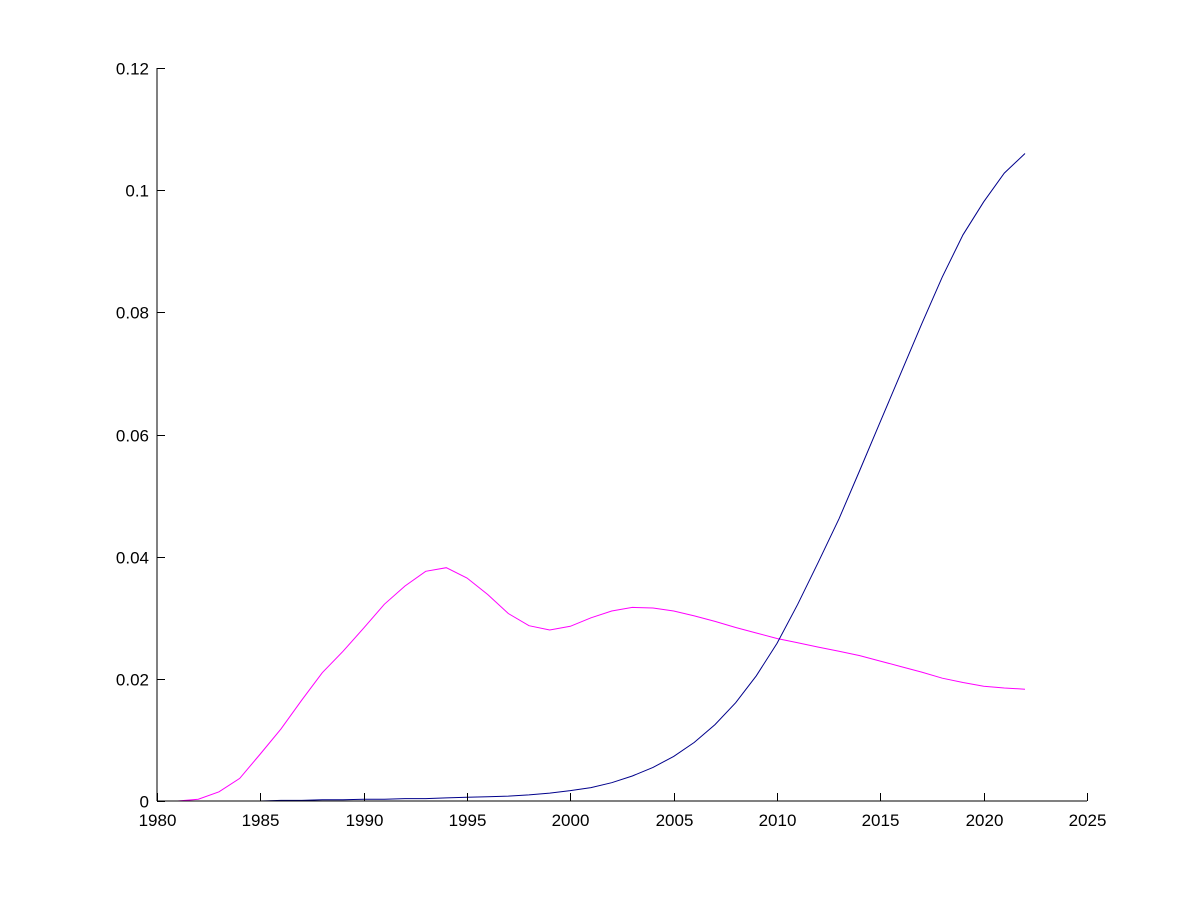 This screenshot has height=900, width=1200. I want to click on x-tick-label: 1995, so click(468, 820).